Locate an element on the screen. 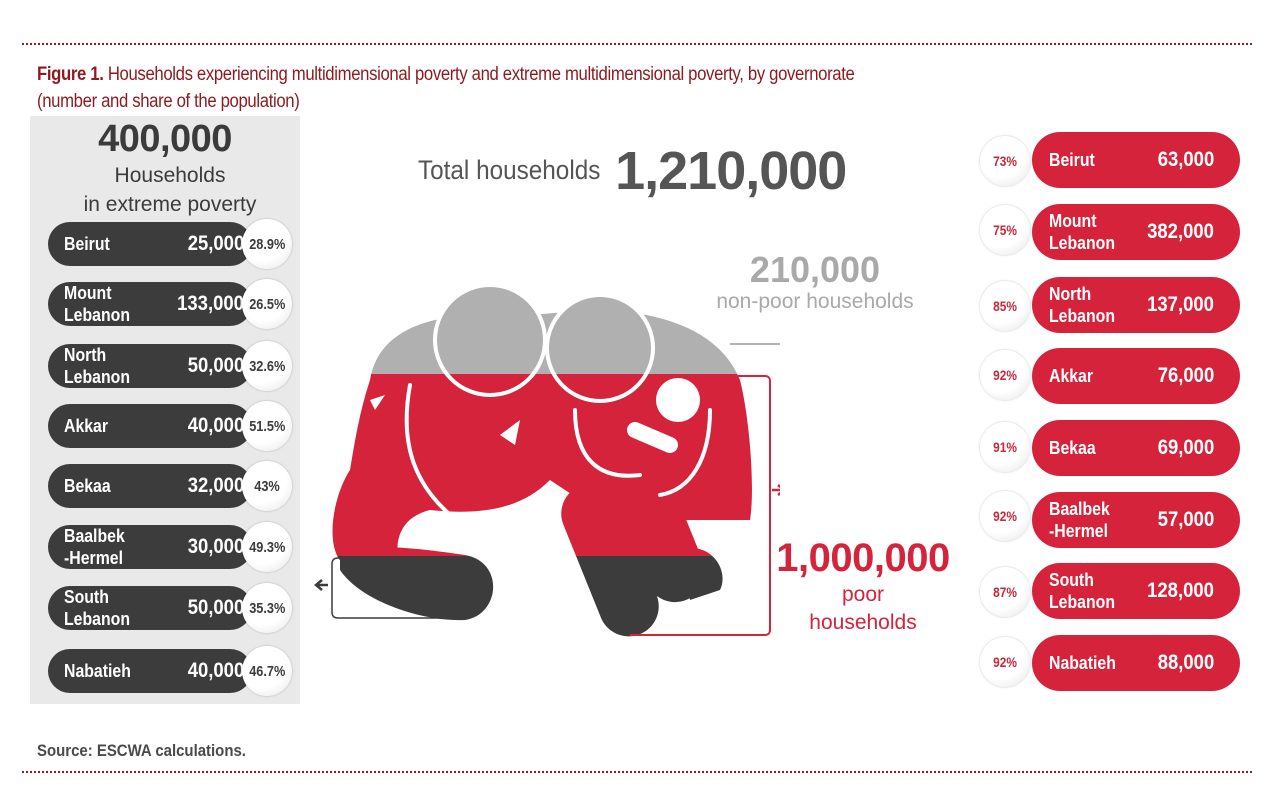 The height and width of the screenshot is (810, 1276). poverty-share-badge: 87% is located at coordinates (1005, 592).